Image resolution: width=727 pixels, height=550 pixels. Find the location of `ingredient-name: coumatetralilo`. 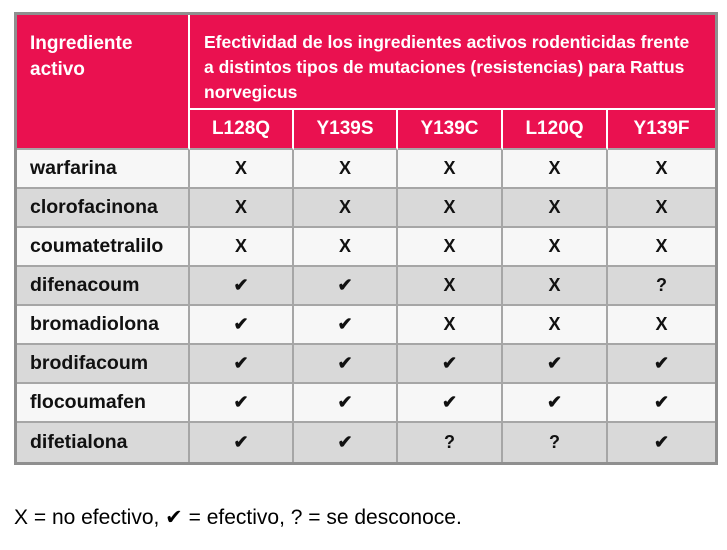

ingredient-name: coumatetralilo is located at coordinates (103, 247).